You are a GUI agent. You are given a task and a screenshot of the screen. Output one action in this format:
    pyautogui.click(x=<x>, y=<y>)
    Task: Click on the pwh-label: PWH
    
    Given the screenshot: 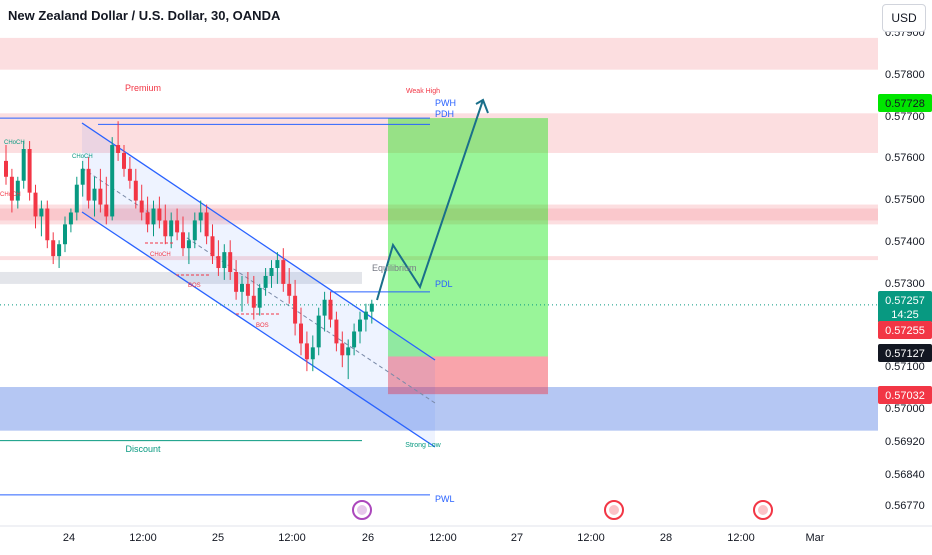 What is the action you would take?
    pyautogui.click(x=445, y=103)
    